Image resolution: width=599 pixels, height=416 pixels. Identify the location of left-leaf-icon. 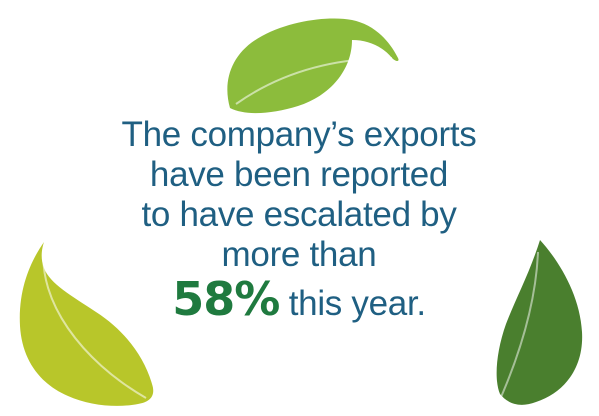
(86, 324).